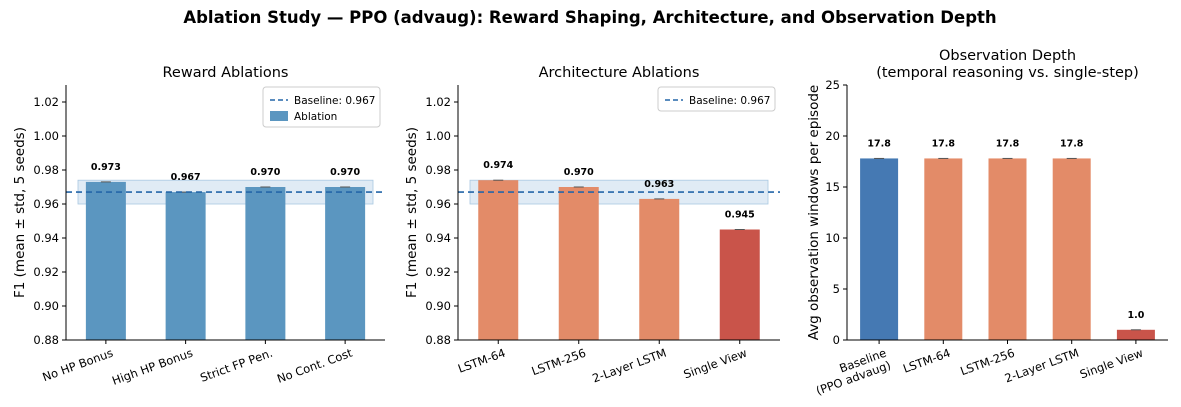 The width and height of the screenshot is (1181, 407). Describe the element at coordinates (236, 365) in the screenshot. I see `x-tick-label: Strict FP Pen.` at that location.